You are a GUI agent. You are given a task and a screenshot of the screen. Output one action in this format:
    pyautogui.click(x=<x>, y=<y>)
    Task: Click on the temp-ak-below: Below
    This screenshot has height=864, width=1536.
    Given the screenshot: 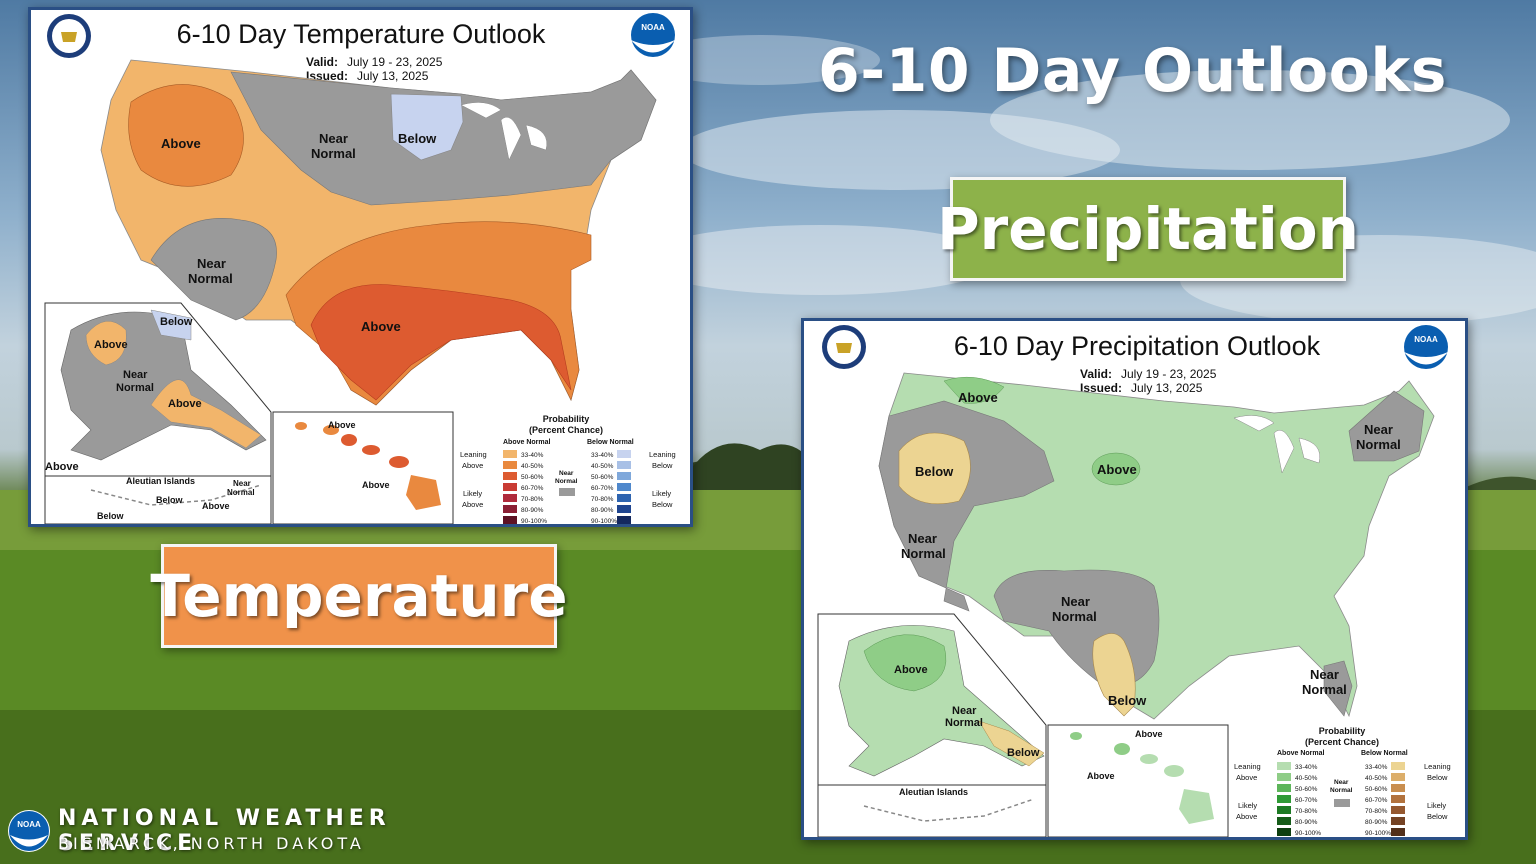 What is the action you would take?
    pyautogui.click(x=176, y=322)
    